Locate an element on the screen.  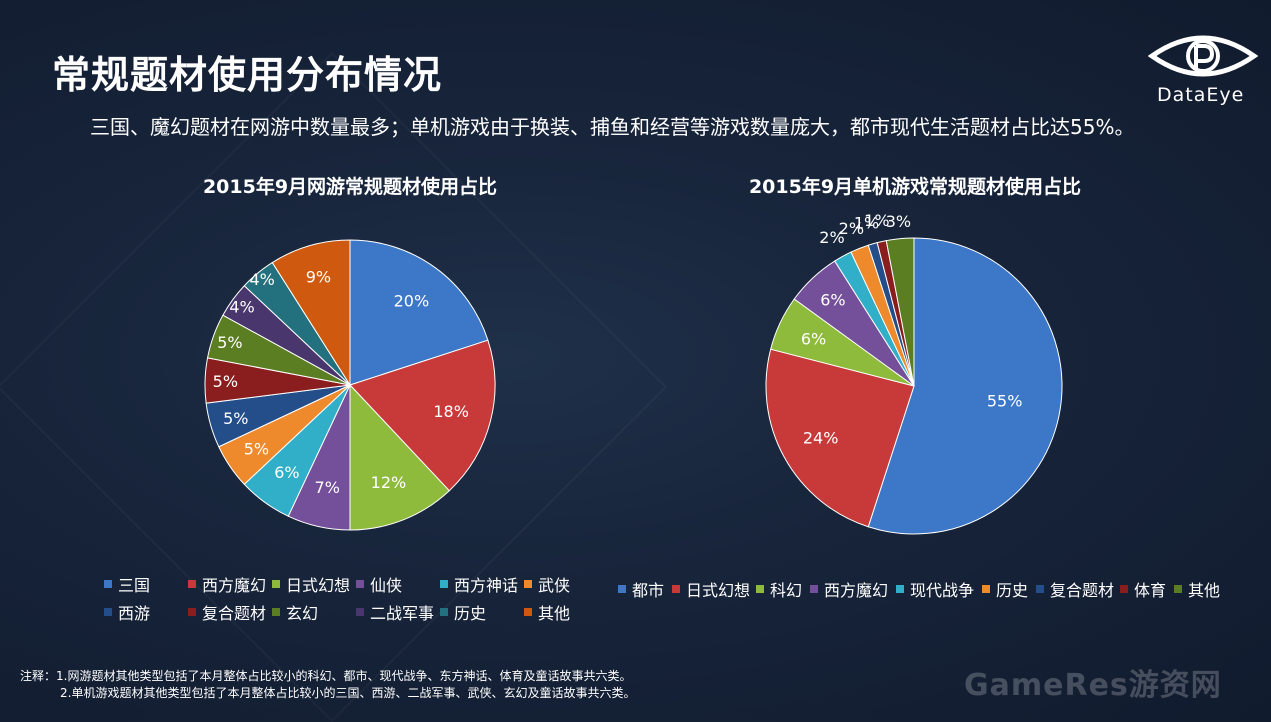
single-legend-item-5: 历史 is located at coordinates (1005, 589).